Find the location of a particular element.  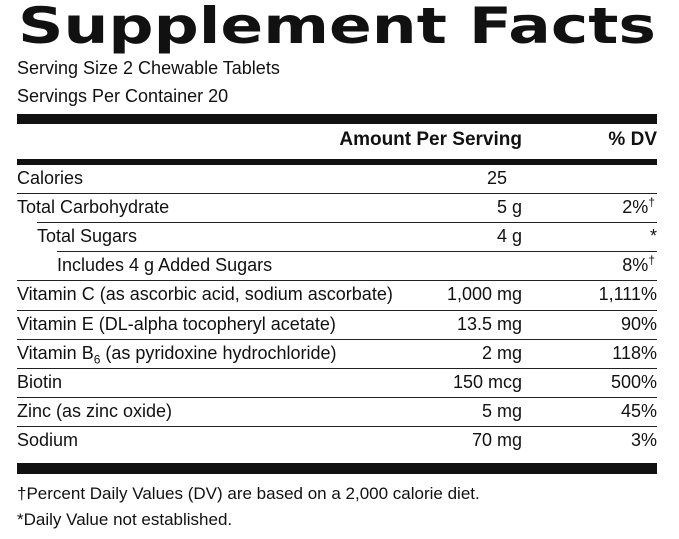

amount: 150 mcg is located at coordinates (487, 382).